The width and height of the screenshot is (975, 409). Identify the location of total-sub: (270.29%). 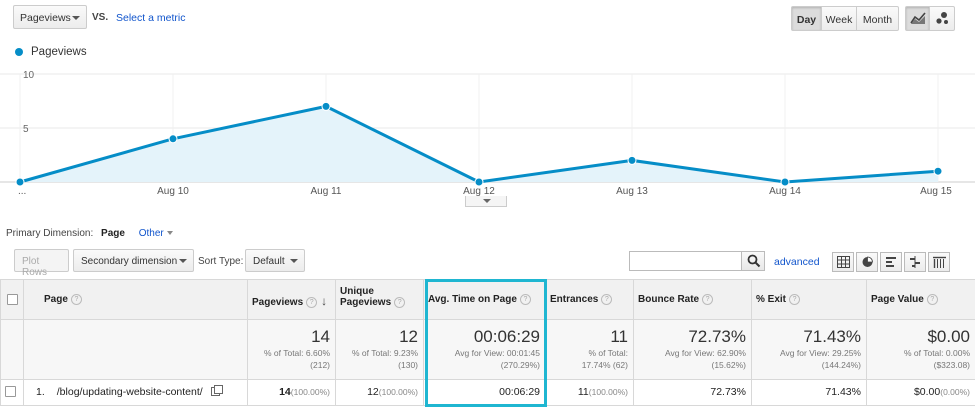
(520, 365).